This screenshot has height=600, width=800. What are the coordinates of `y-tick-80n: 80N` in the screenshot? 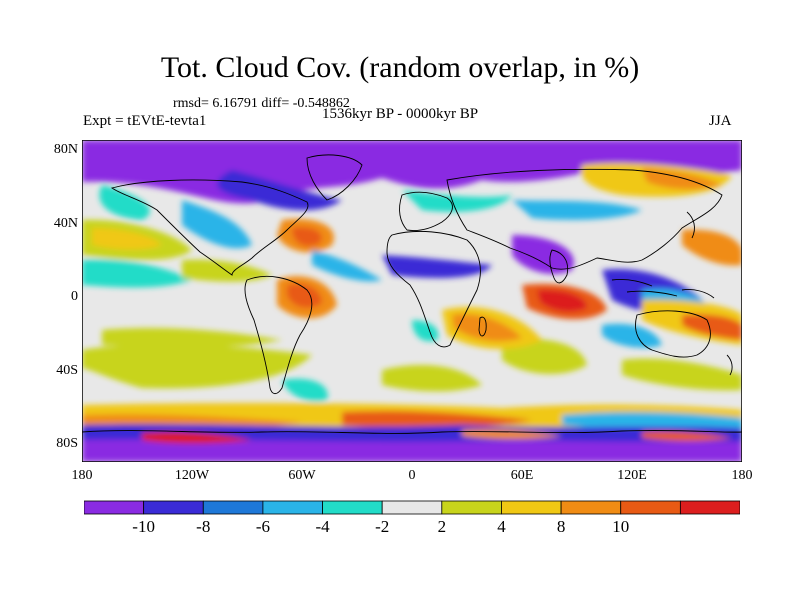 It's located at (65, 149).